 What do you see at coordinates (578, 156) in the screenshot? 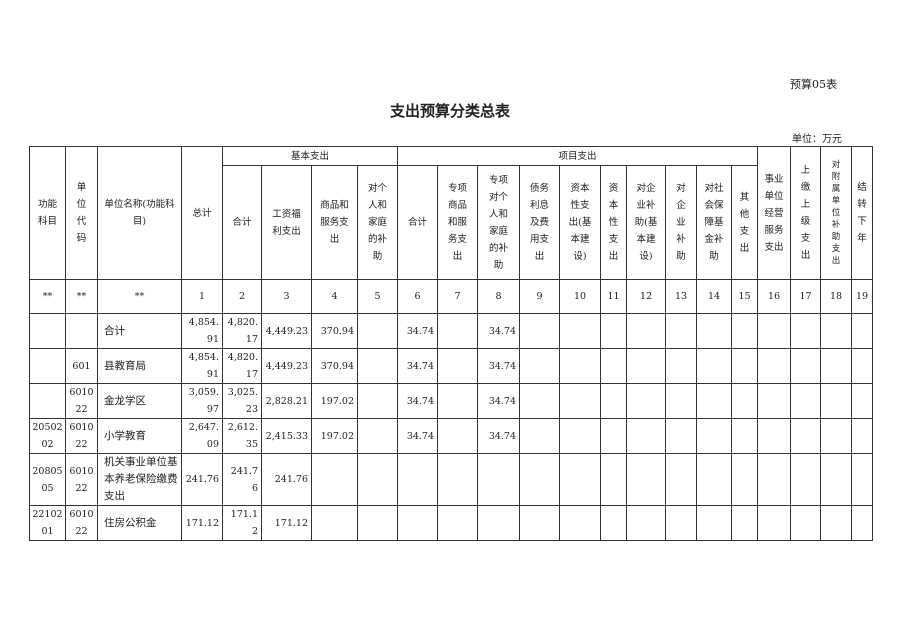
I see `header-project-group: 项目支出` at bounding box center [578, 156].